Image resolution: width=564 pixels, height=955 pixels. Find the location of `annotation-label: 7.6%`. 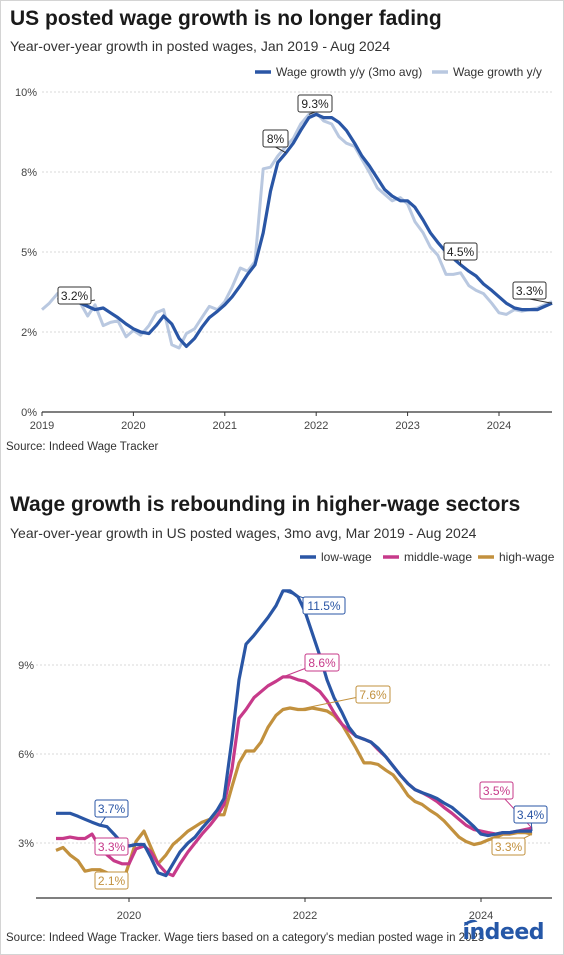

annotation-label: 7.6% is located at coordinates (373, 695).